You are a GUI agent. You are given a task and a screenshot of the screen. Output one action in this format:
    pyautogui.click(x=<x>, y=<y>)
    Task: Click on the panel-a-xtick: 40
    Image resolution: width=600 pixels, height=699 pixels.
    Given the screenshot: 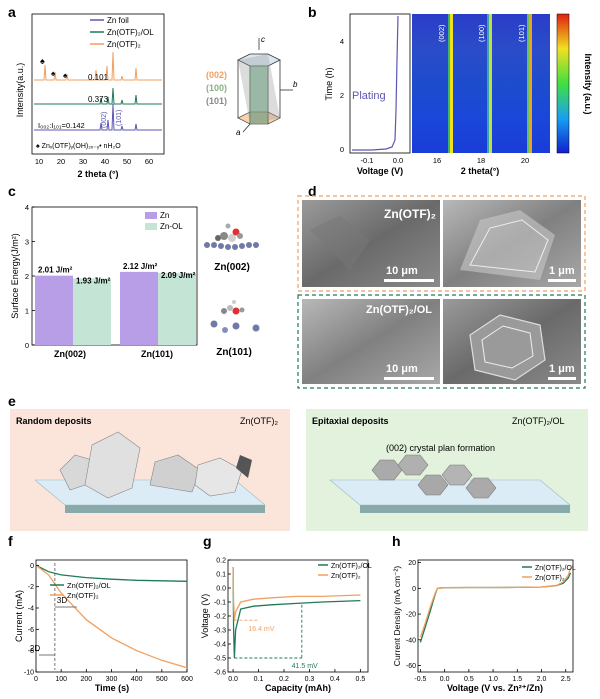 What is the action you would take?
    pyautogui.click(x=105, y=161)
    